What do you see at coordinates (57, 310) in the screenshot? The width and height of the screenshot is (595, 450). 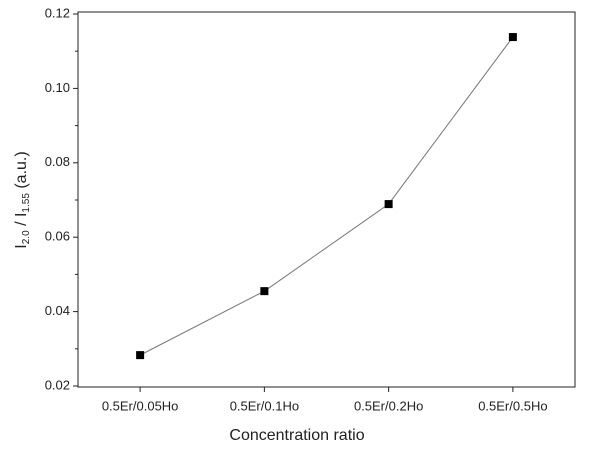 I see `y-tick-label: 0.04` at bounding box center [57, 310].